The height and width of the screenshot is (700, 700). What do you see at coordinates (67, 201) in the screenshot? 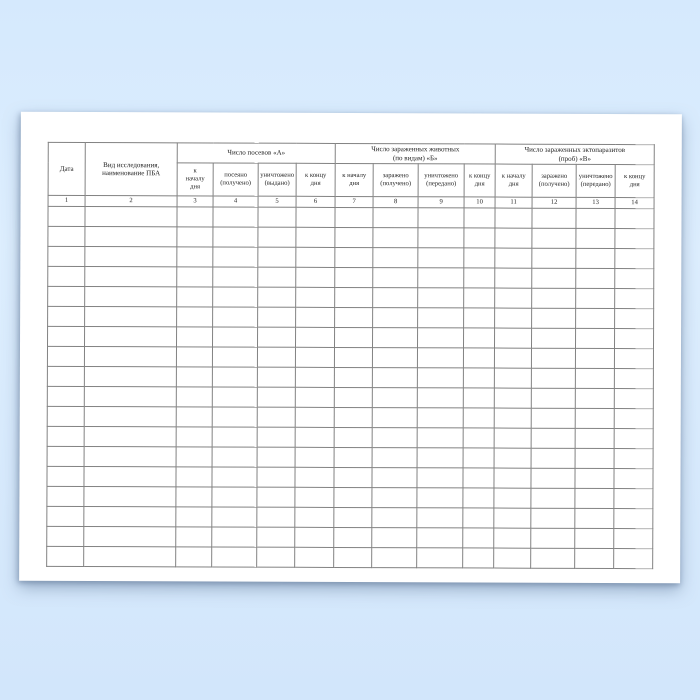
I see `column-number: 1` at bounding box center [67, 201].